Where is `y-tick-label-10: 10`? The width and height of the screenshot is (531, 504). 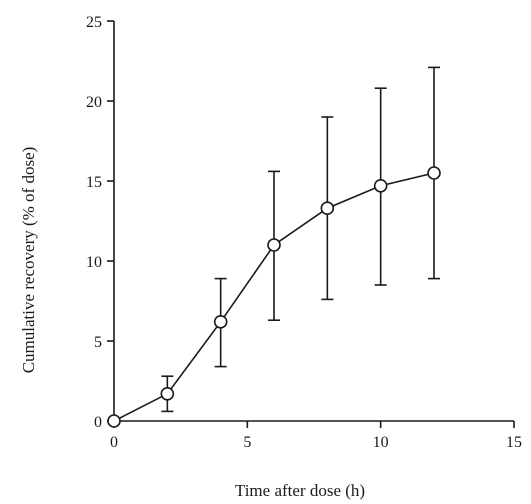
y-tick-label-10: 10 is located at coordinates (94, 262).